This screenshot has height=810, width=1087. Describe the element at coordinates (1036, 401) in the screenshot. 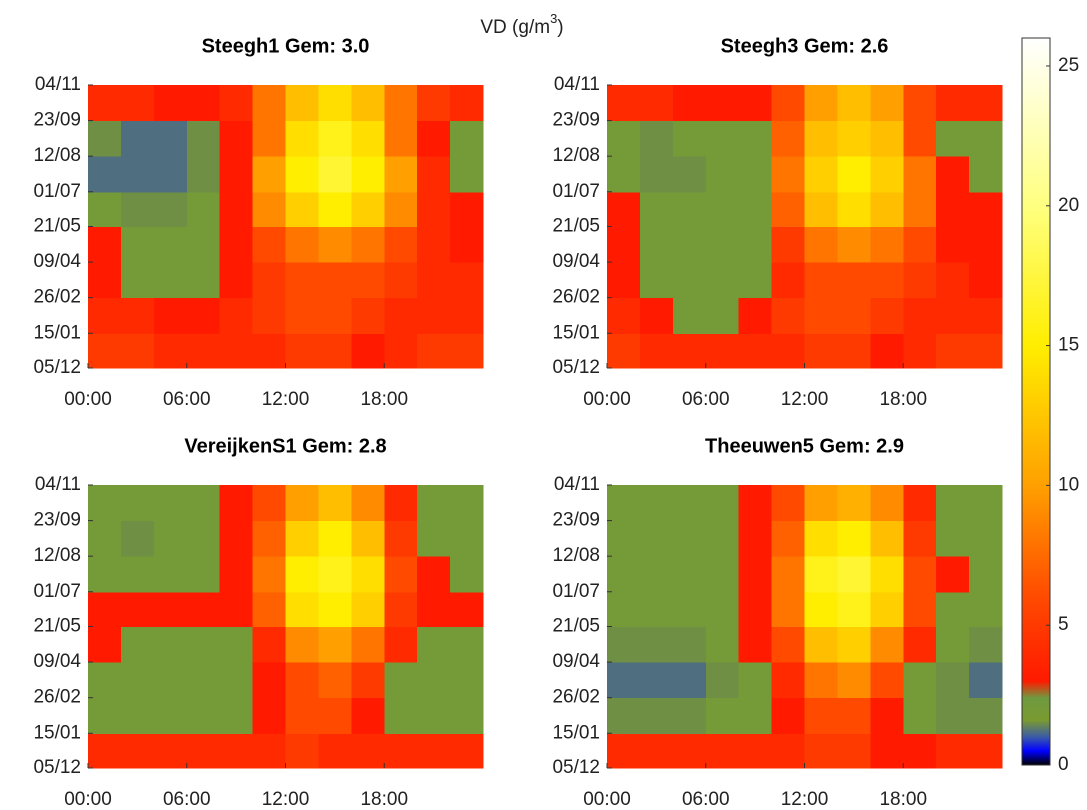

I see `colorbar` at that location.